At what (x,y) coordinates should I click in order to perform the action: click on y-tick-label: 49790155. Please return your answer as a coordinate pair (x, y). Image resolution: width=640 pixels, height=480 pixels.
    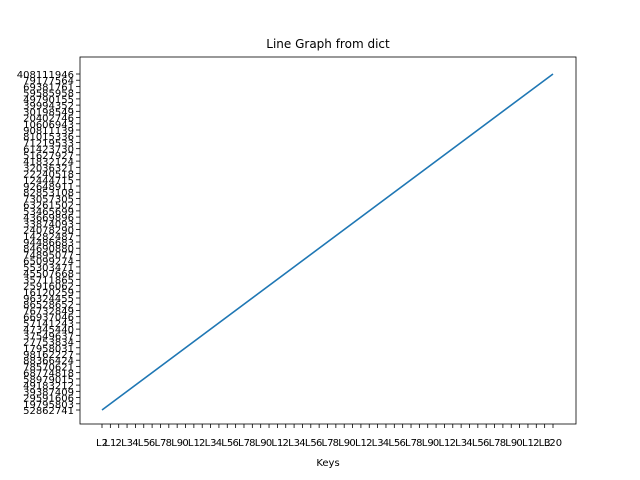
    Looking at the image, I should click on (48, 100).